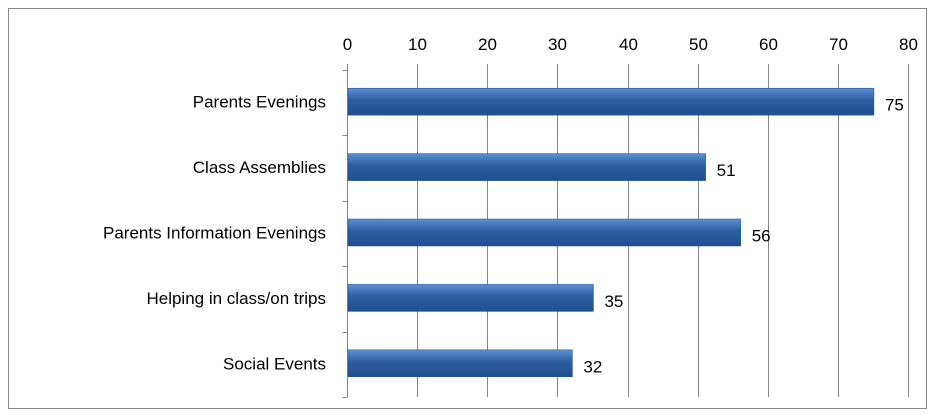  I want to click on category-label: Helping in class/on trips, so click(236, 298).